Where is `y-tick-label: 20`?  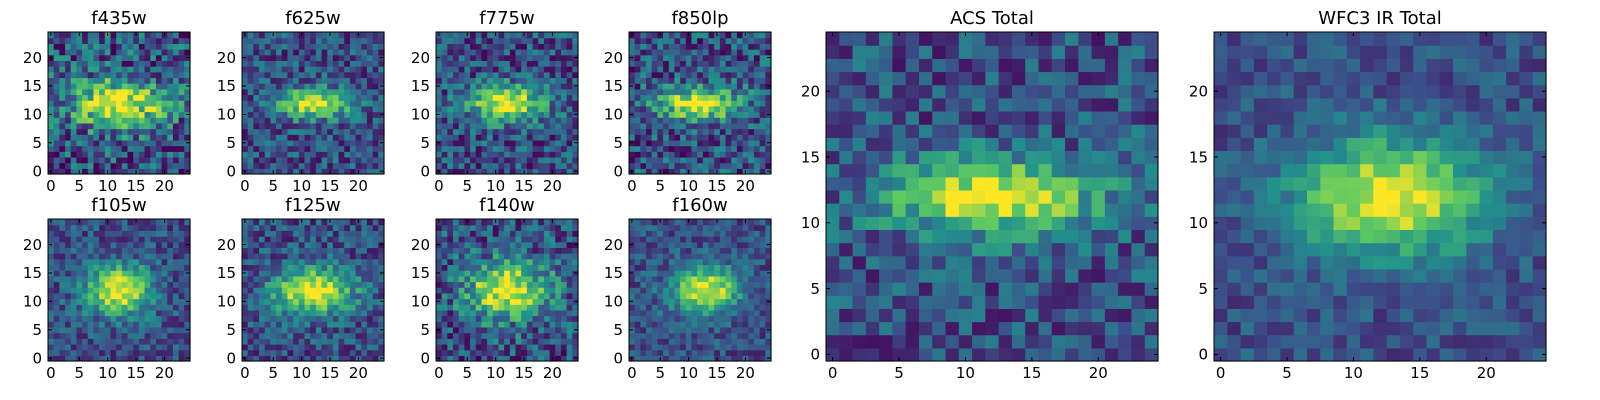
y-tick-label: 20 is located at coordinates (32, 58).